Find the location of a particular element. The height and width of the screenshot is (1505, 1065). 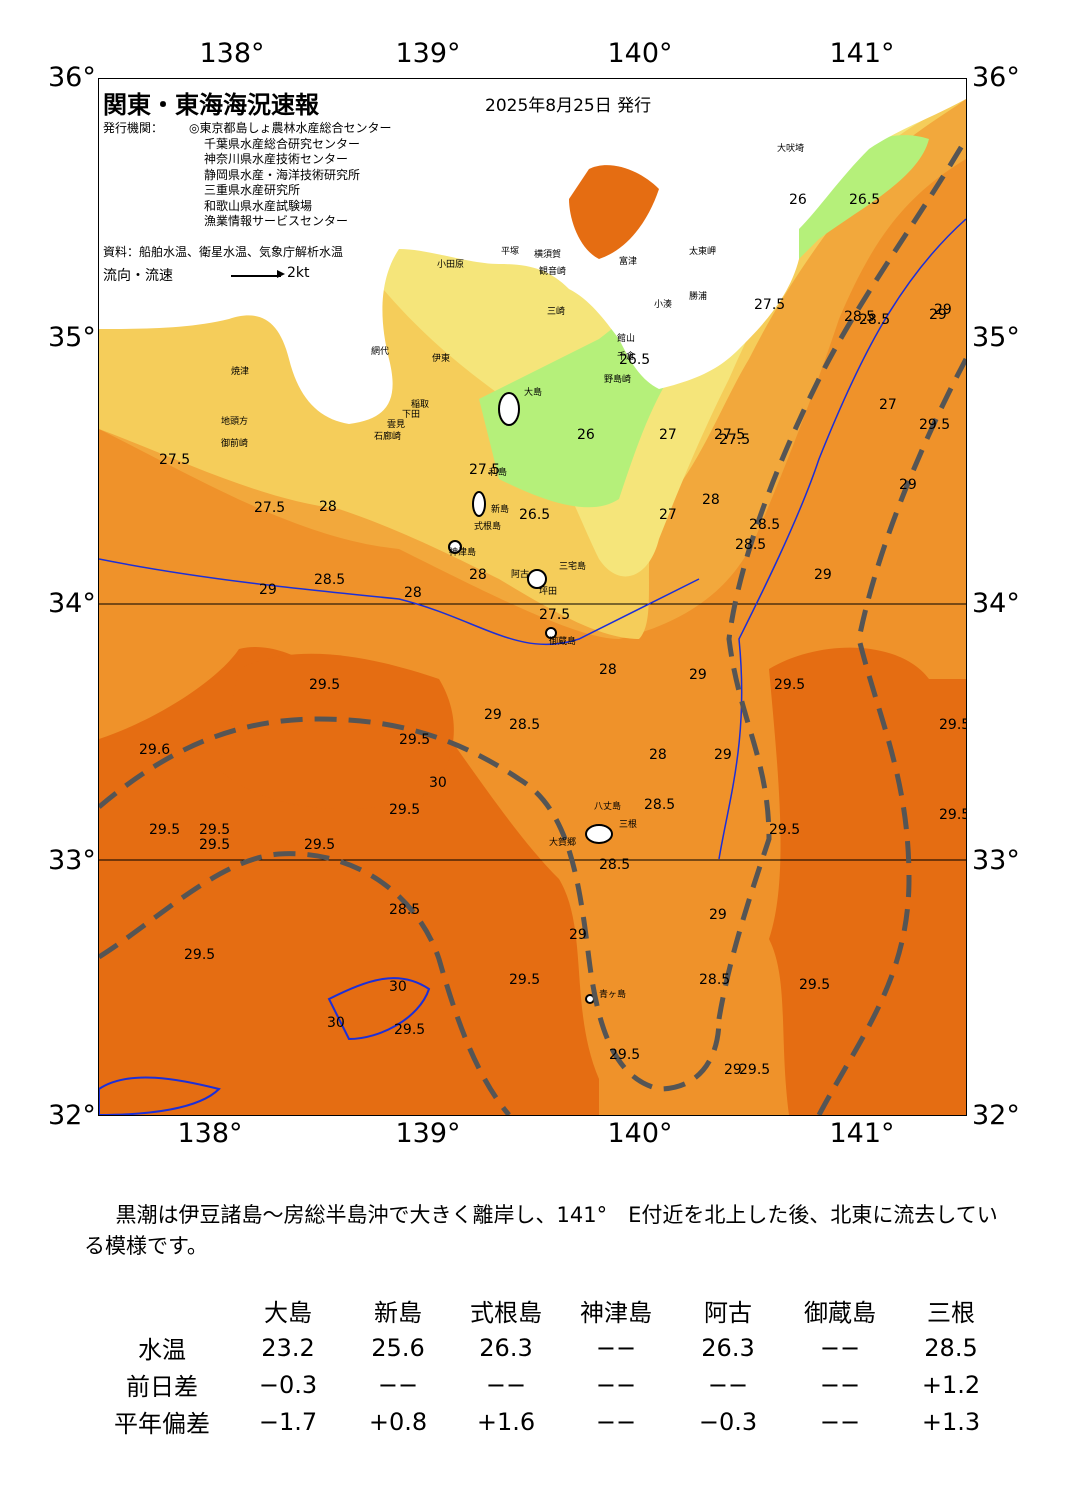

current-legend-label: 流向・流速 is located at coordinates (138, 276).